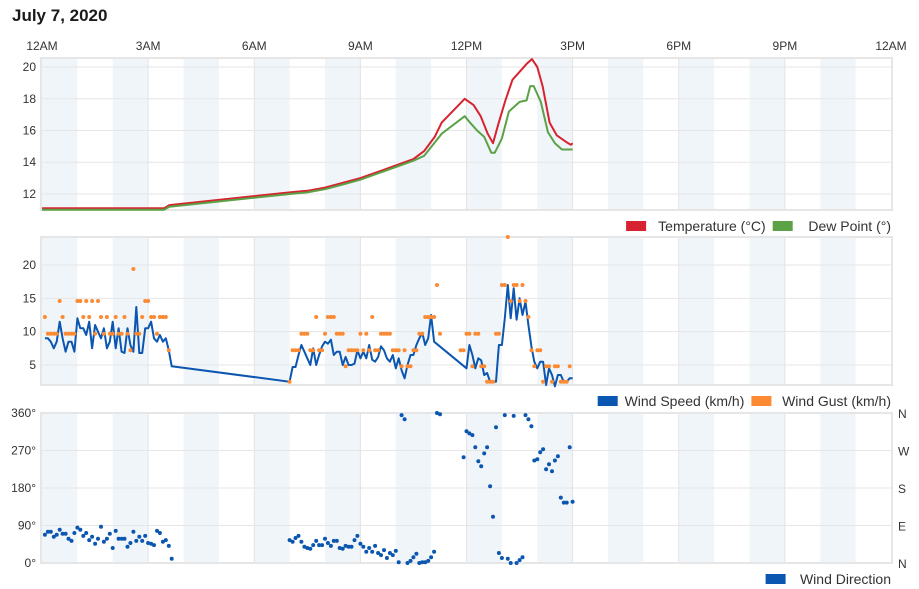 This screenshot has width=919, height=589. I want to click on series-wind-gust-km-h-, so click(307, 309).